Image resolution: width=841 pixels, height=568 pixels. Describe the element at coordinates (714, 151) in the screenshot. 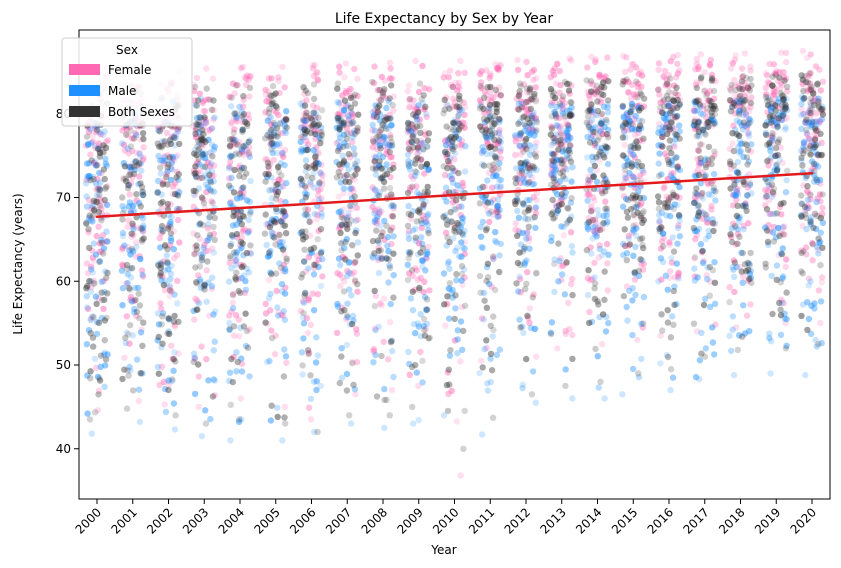

I see `point-both-sexes-2017` at that location.